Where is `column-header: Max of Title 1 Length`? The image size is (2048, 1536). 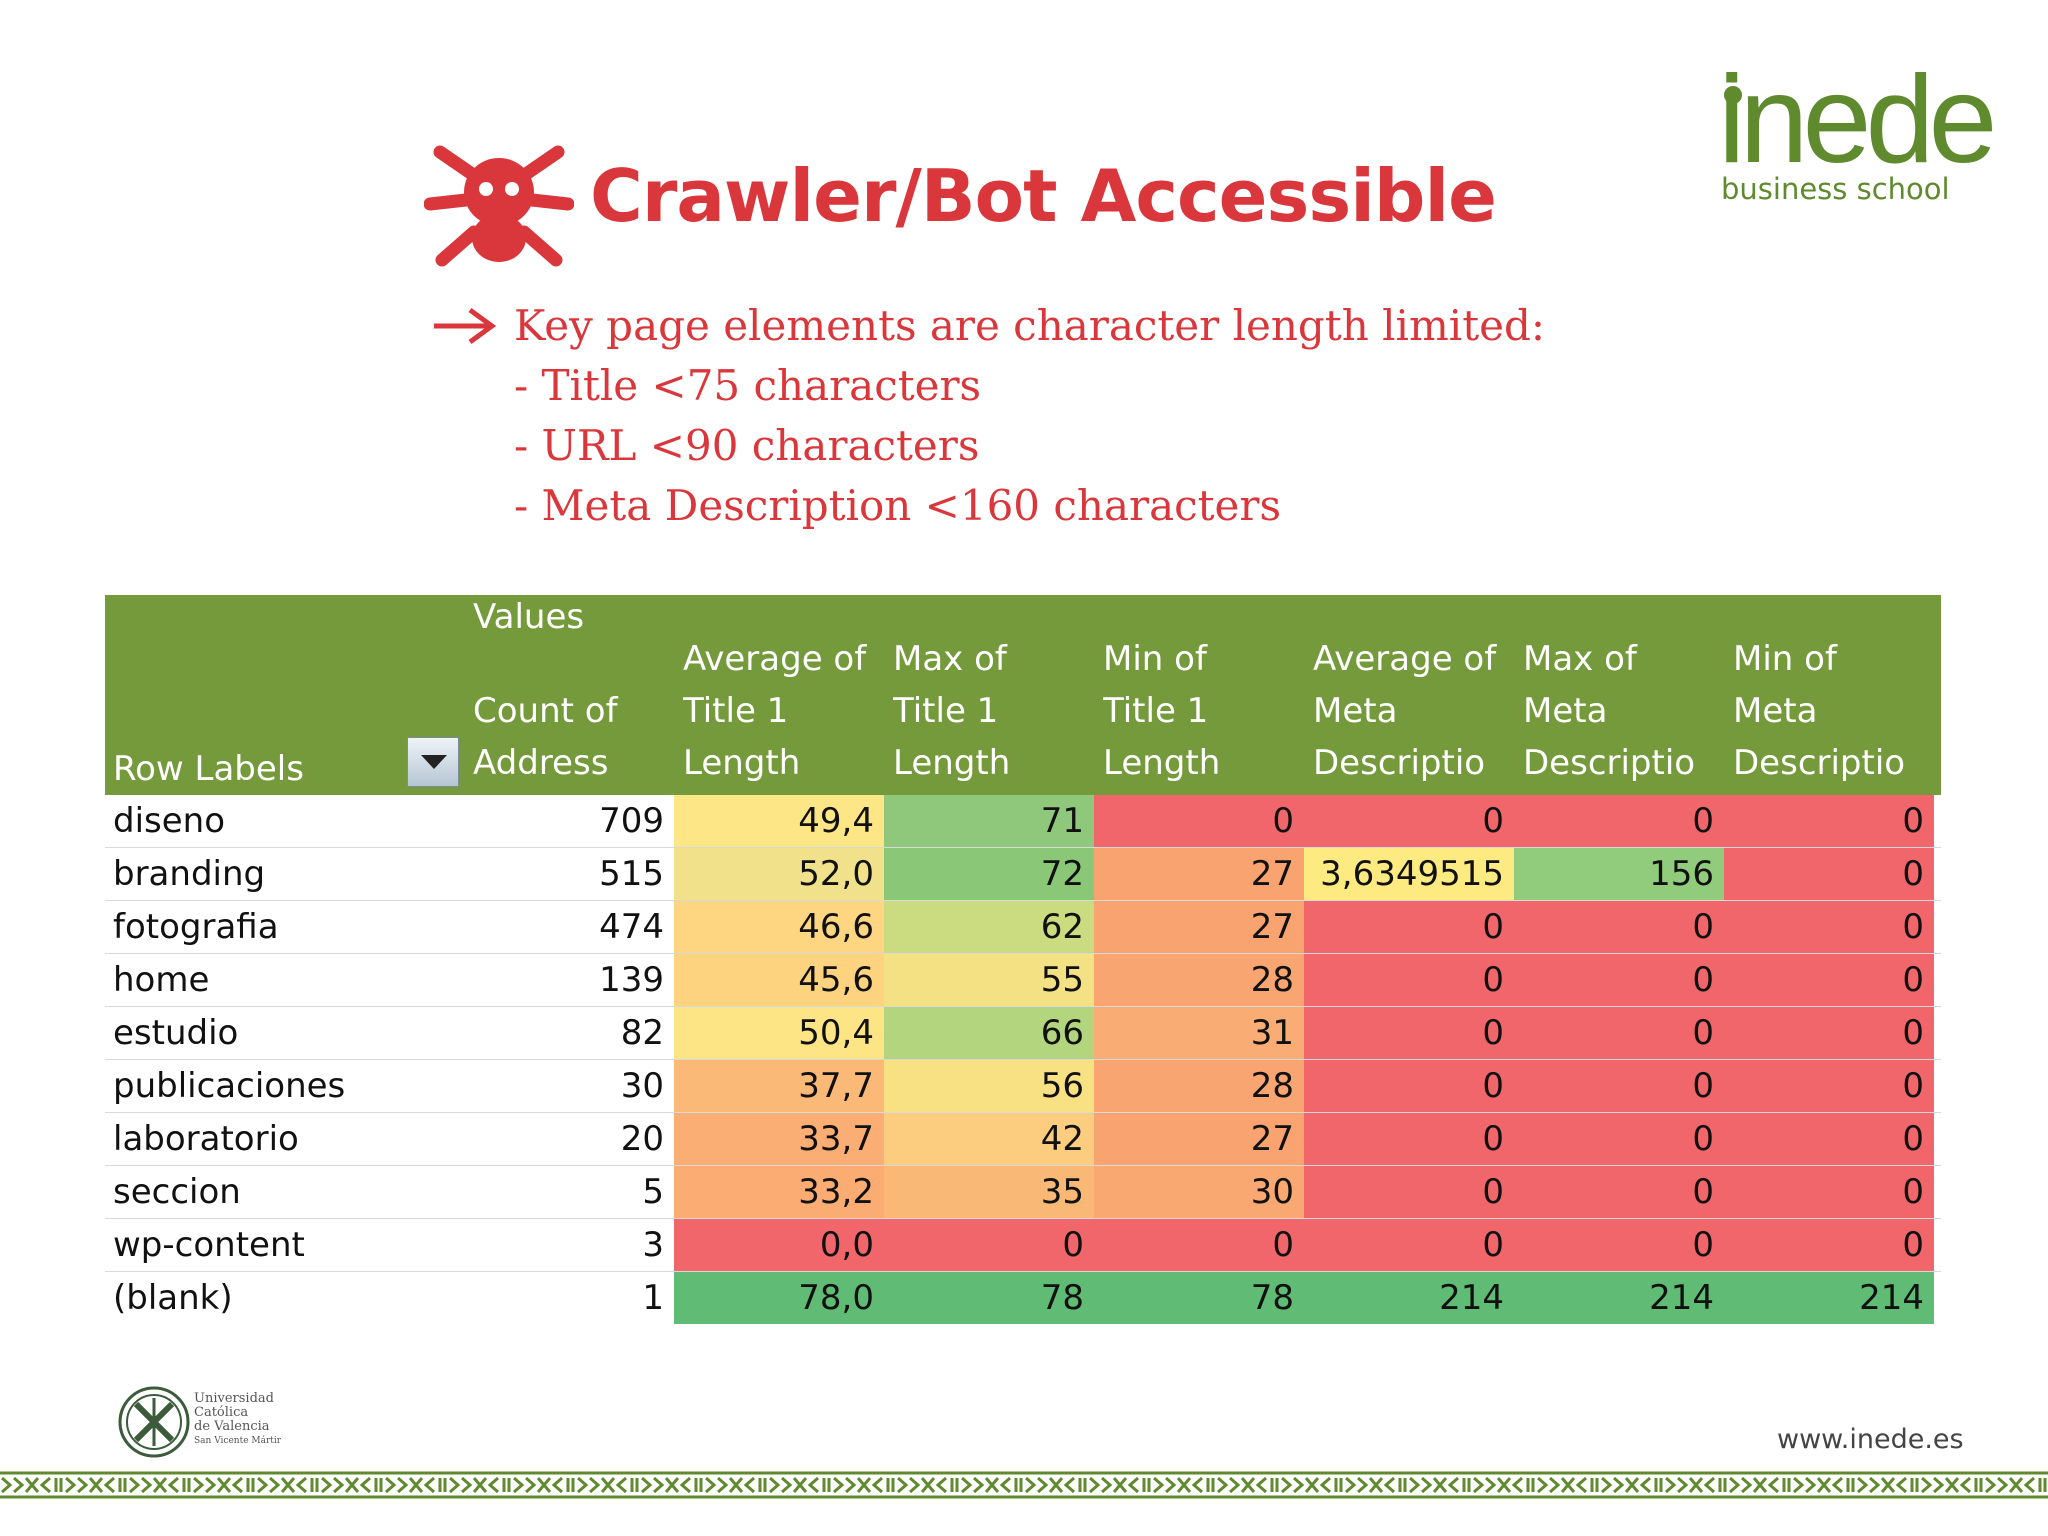
column-header: Max of Title 1 Length is located at coordinates (952, 711).